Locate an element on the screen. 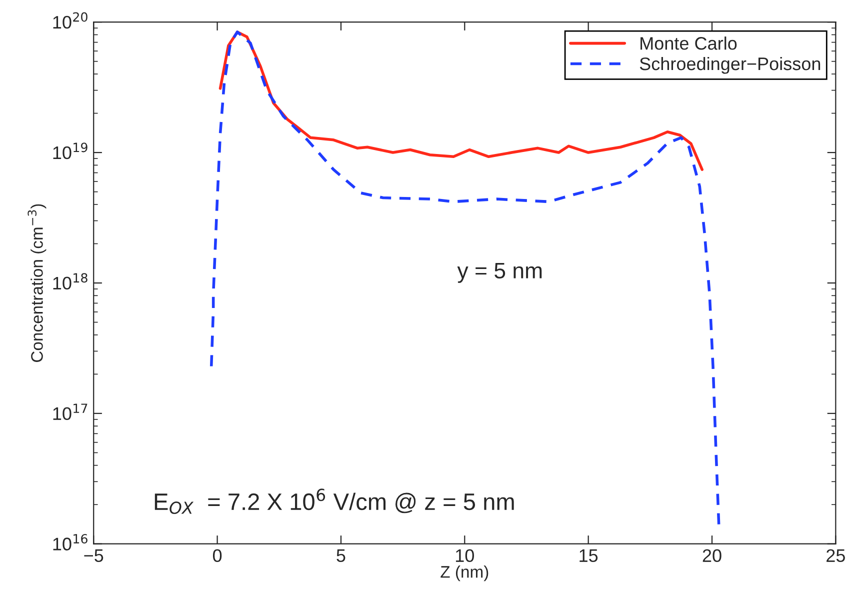 Image resolution: width=851 pixels, height=597 pixels. x-tick-label: 10 is located at coordinates (465, 555).